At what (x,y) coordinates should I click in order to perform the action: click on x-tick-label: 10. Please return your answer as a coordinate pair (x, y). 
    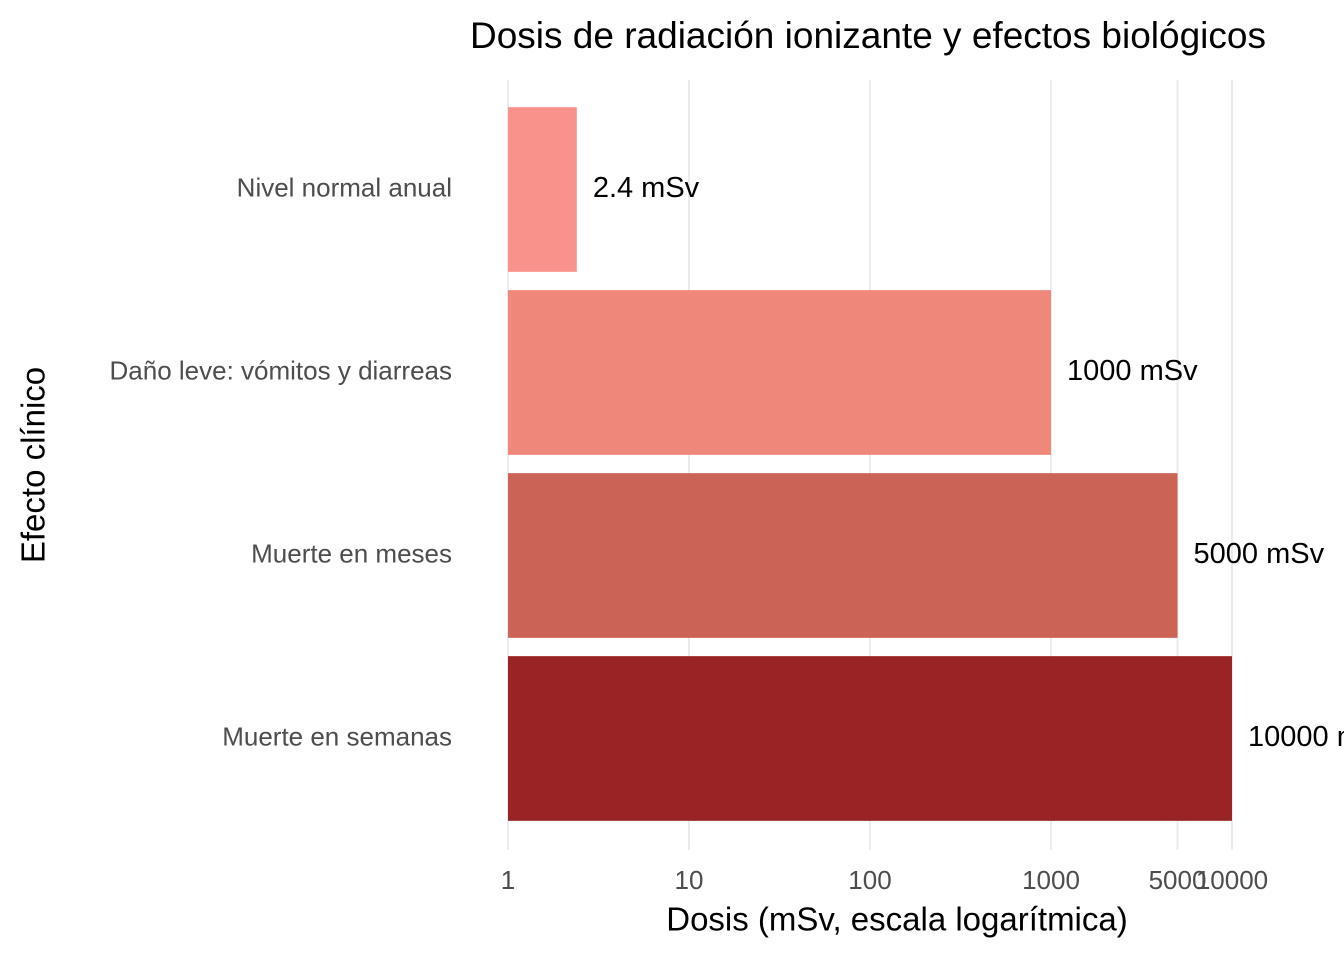
    Looking at the image, I should click on (689, 880).